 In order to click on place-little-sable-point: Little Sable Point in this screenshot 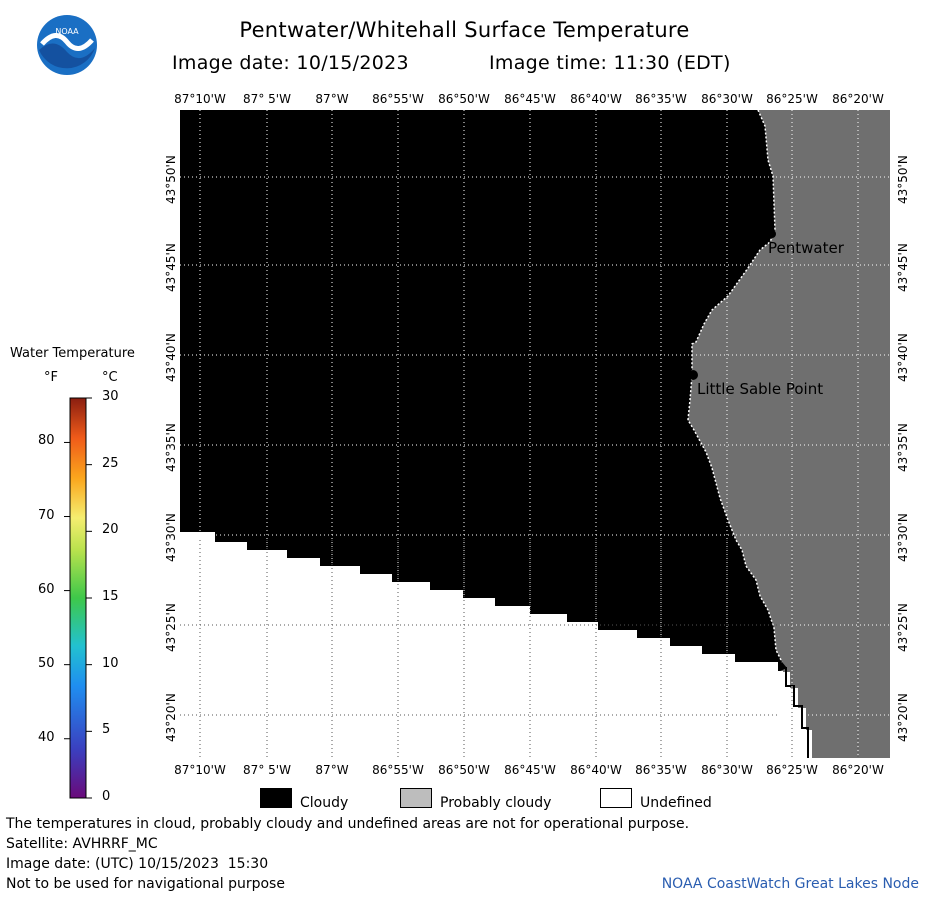, I will do `click(760, 389)`.